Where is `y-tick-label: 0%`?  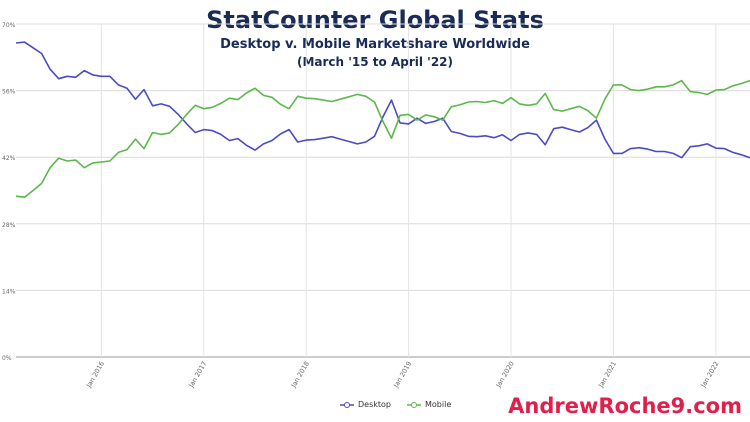 y-tick-label: 0% is located at coordinates (7, 358).